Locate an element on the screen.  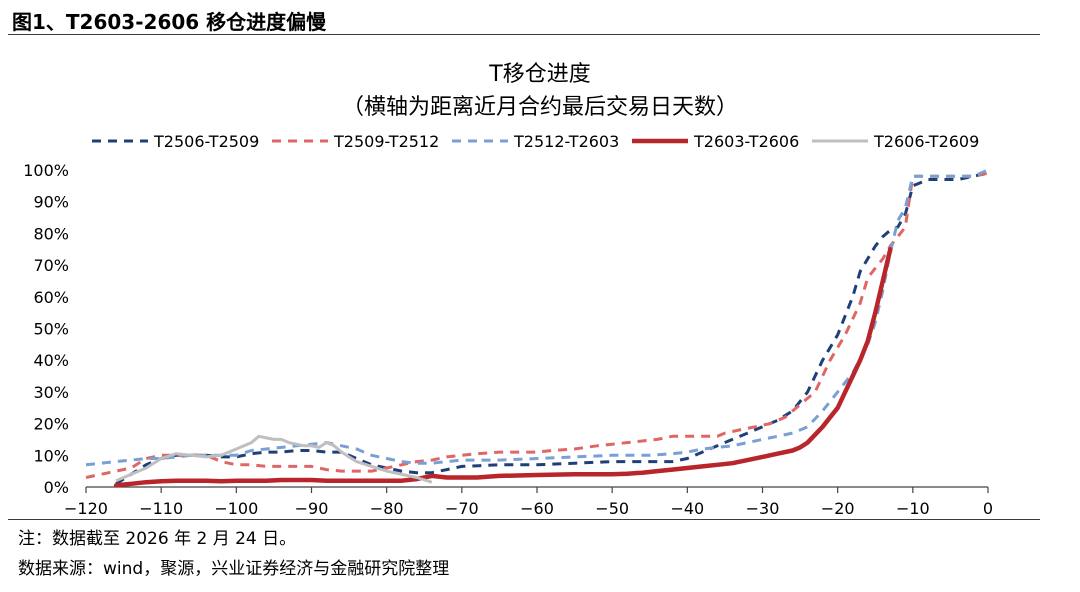
bottom-divider is located at coordinates (524, 519).